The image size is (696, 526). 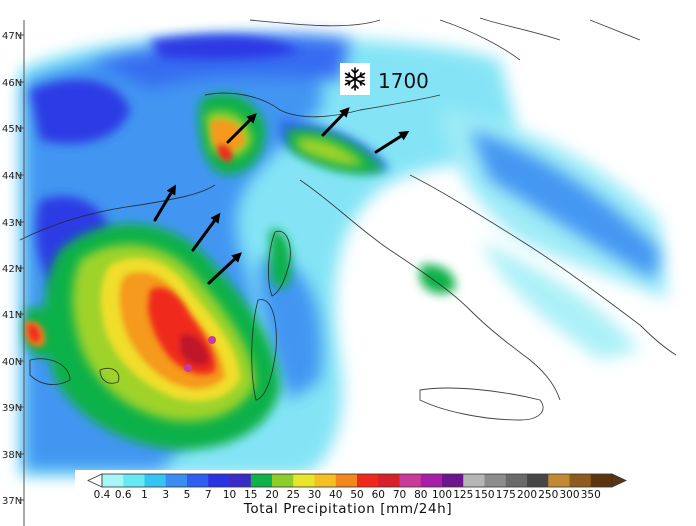 I want to click on lat-label-42n: 42N, so click(x=12, y=269).